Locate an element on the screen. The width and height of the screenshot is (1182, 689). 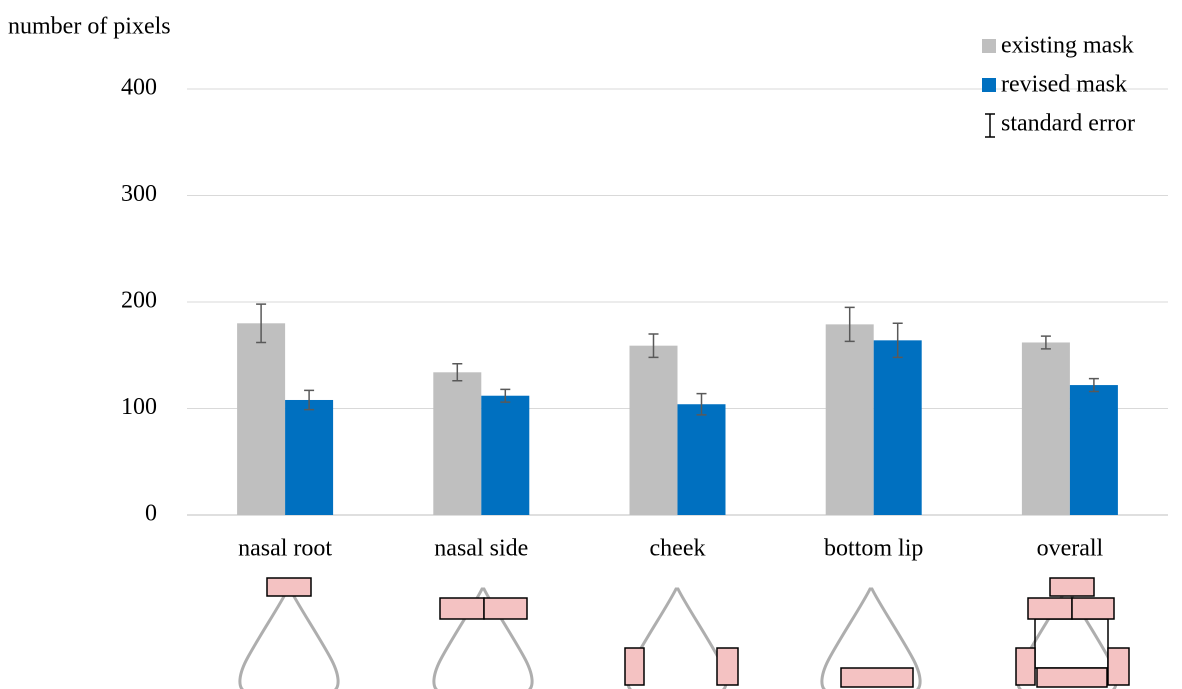
x-tick-label: nasal side is located at coordinates (481, 549).